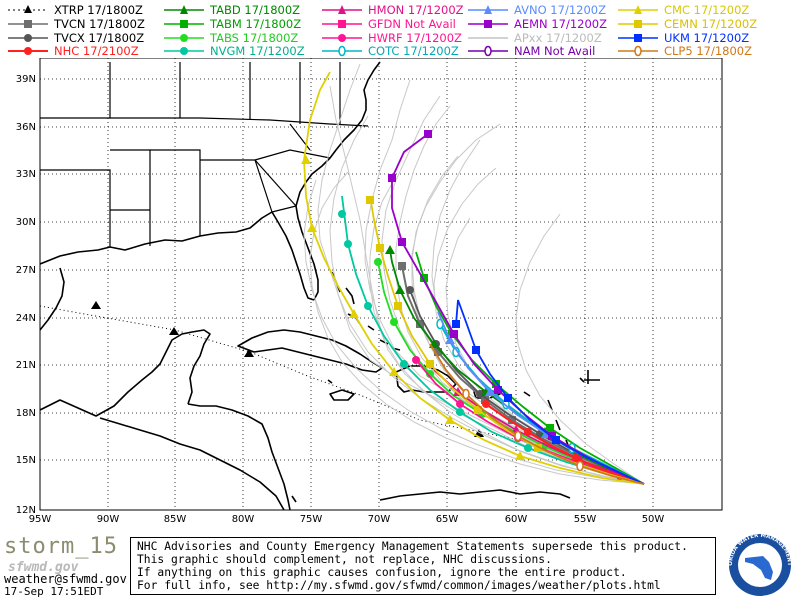  I want to click on lon-label: 90W, so click(108, 519).